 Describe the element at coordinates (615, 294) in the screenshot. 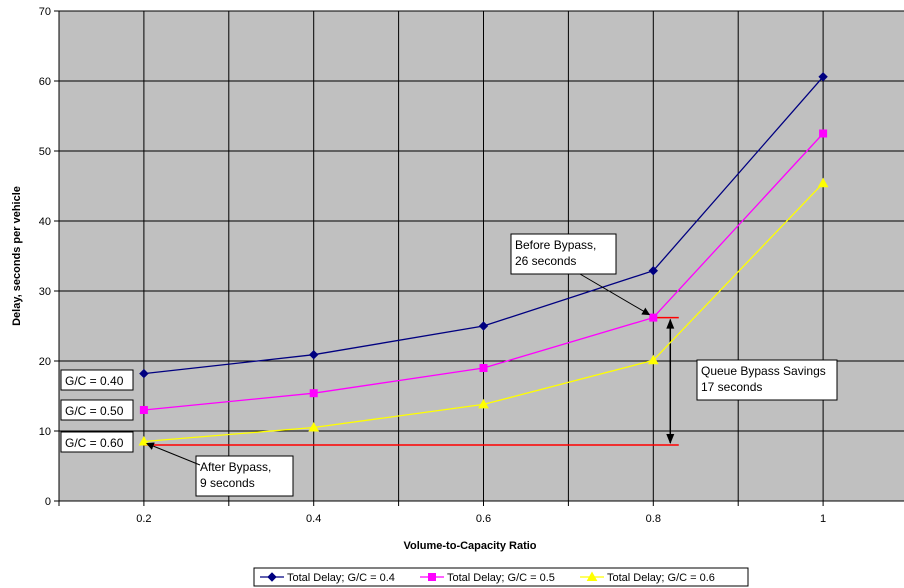

I see `before-pointer-arrow` at that location.